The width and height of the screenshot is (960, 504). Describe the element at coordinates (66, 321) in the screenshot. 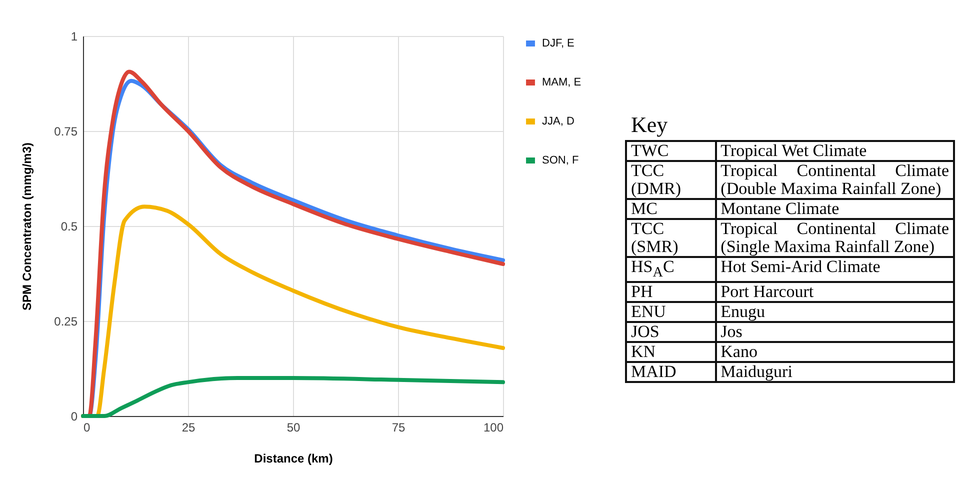

I see `y-tick-label: 0.25` at that location.